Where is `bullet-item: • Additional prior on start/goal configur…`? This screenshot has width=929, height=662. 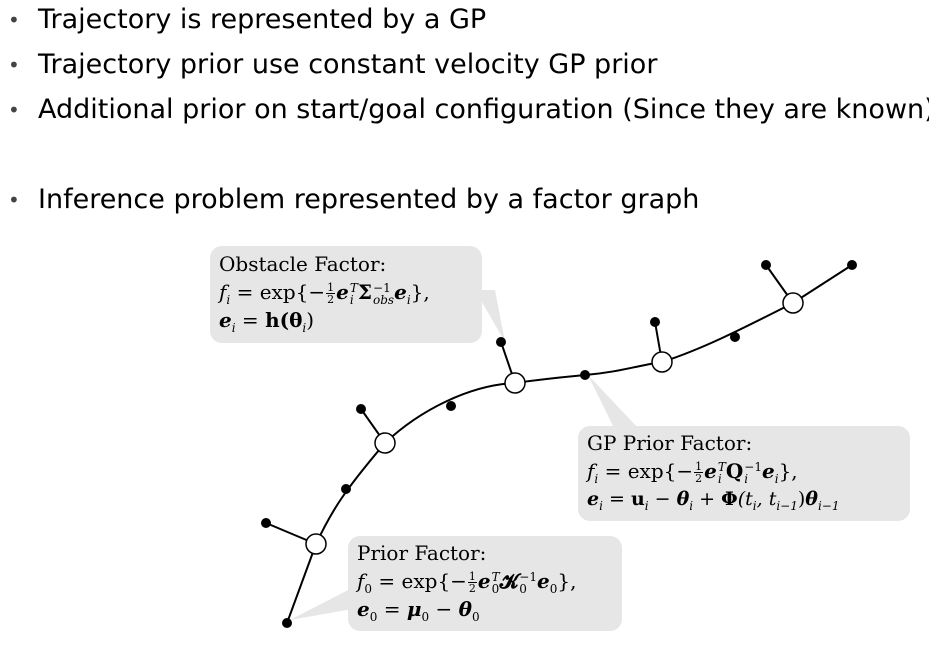 bullet-item: • Additional prior on start/goal configur… is located at coordinates (468, 110).